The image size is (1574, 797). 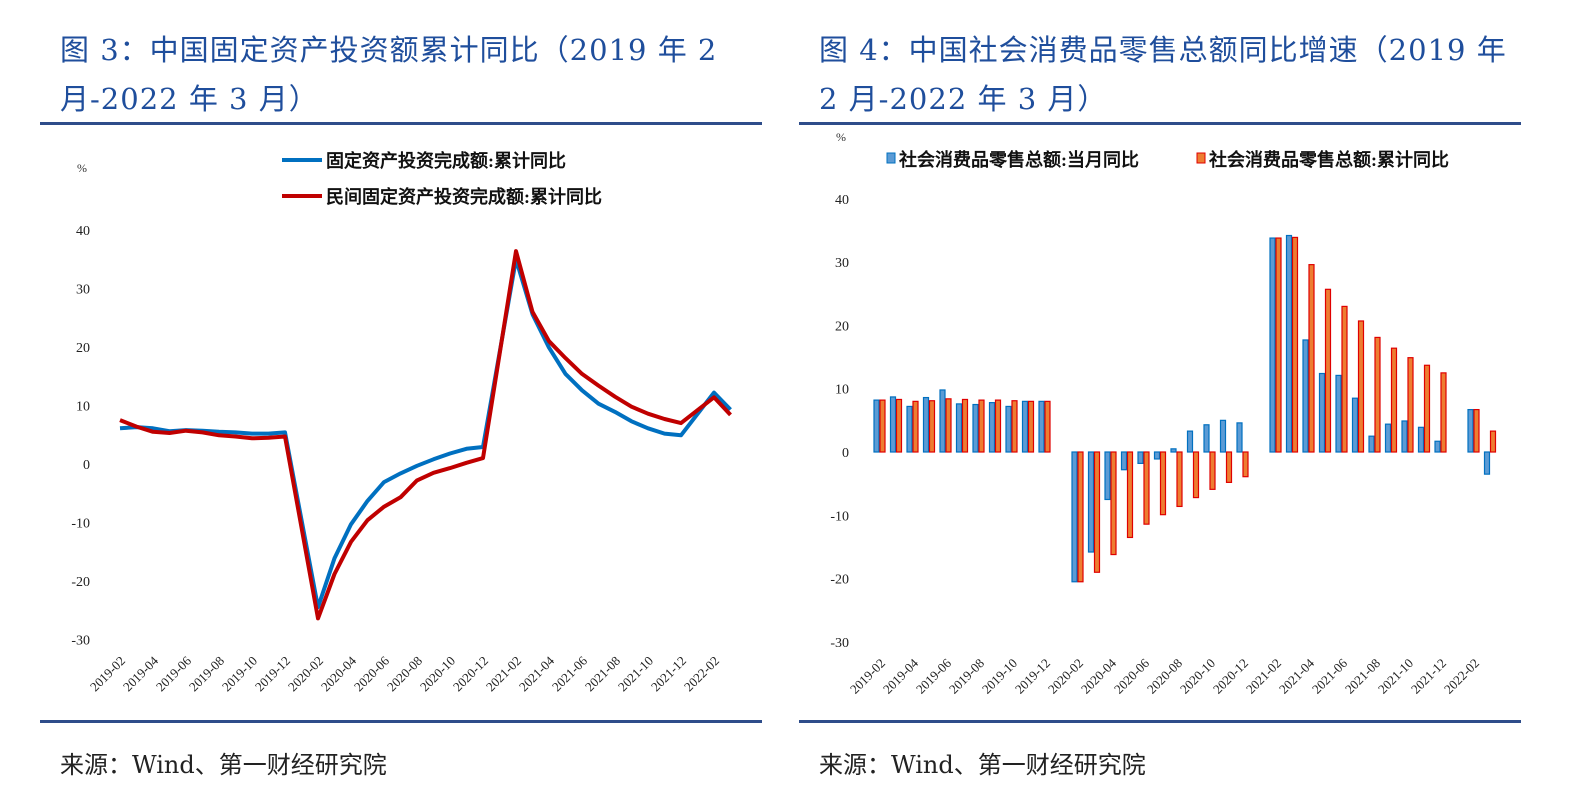 What do you see at coordinates (842, 390) in the screenshot?
I see `y-tick-label: 10` at bounding box center [842, 390].